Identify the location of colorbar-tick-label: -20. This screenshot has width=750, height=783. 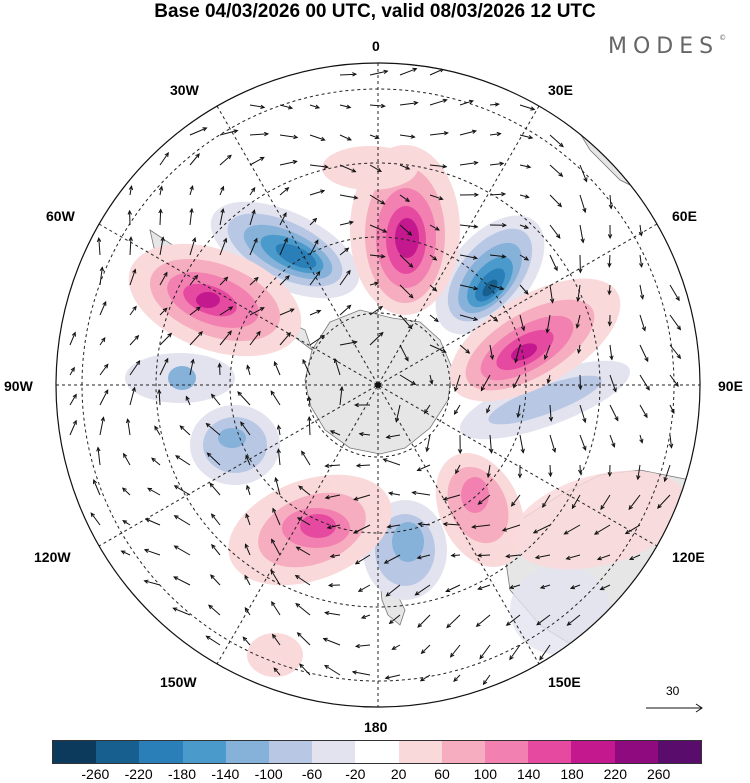
(355, 774).